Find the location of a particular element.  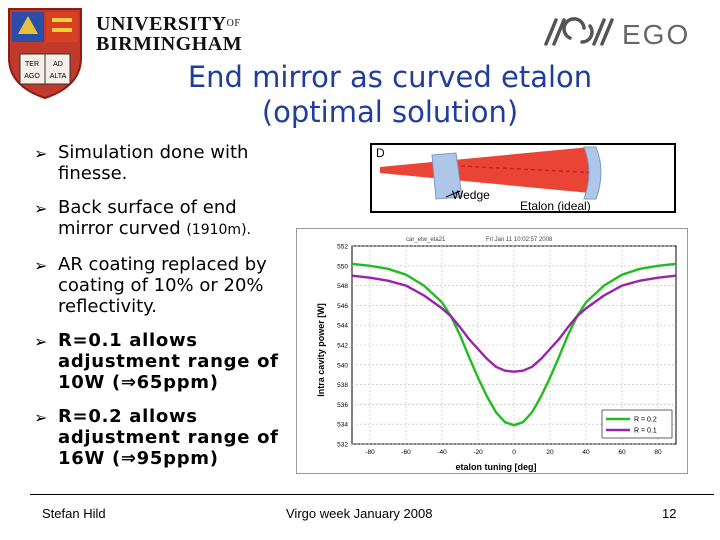

ego-text: EGO is located at coordinates (656, 34).